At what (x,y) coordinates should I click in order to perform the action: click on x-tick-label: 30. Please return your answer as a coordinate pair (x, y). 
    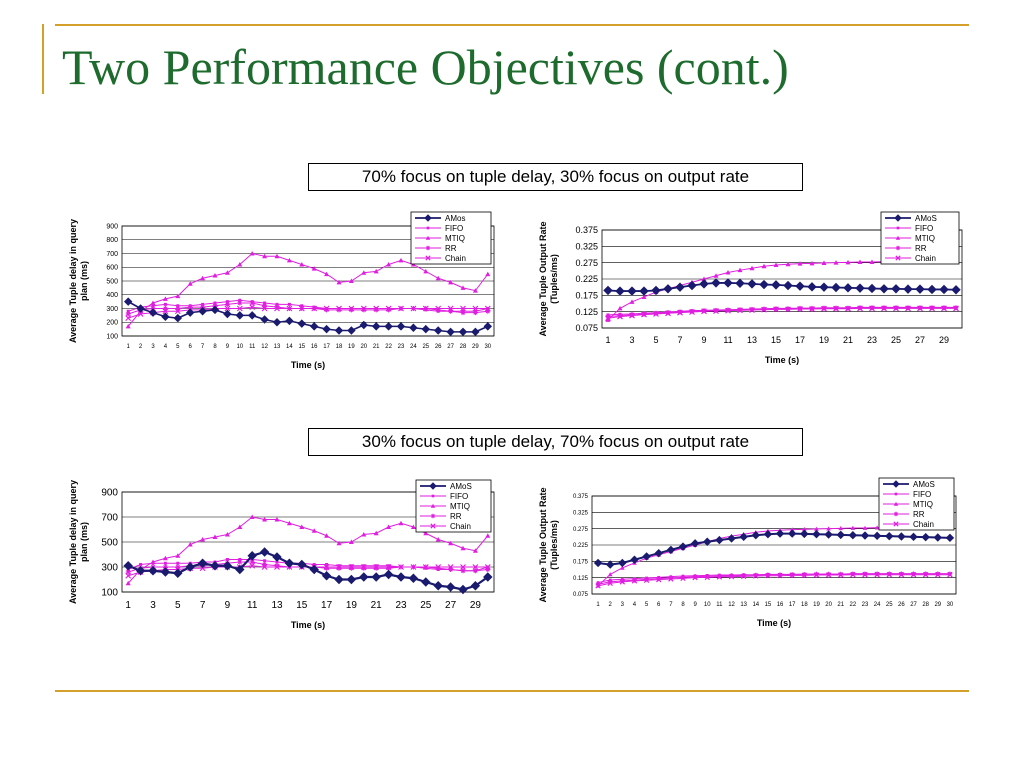
    Looking at the image, I should click on (950, 605).